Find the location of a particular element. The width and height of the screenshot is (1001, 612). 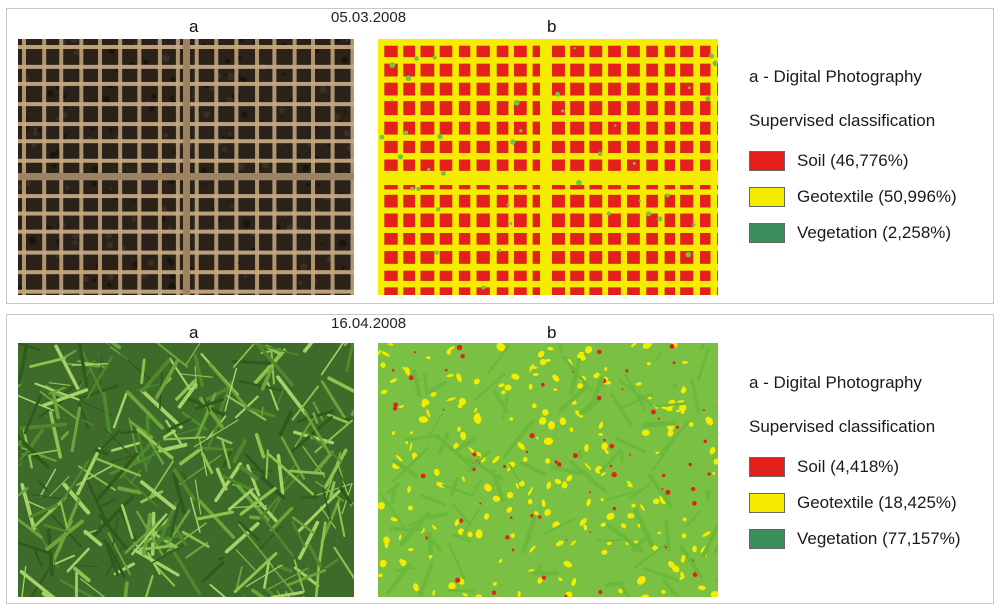

legend-item-geotextile: Geotextile (18,425%) is located at coordinates (853, 503).